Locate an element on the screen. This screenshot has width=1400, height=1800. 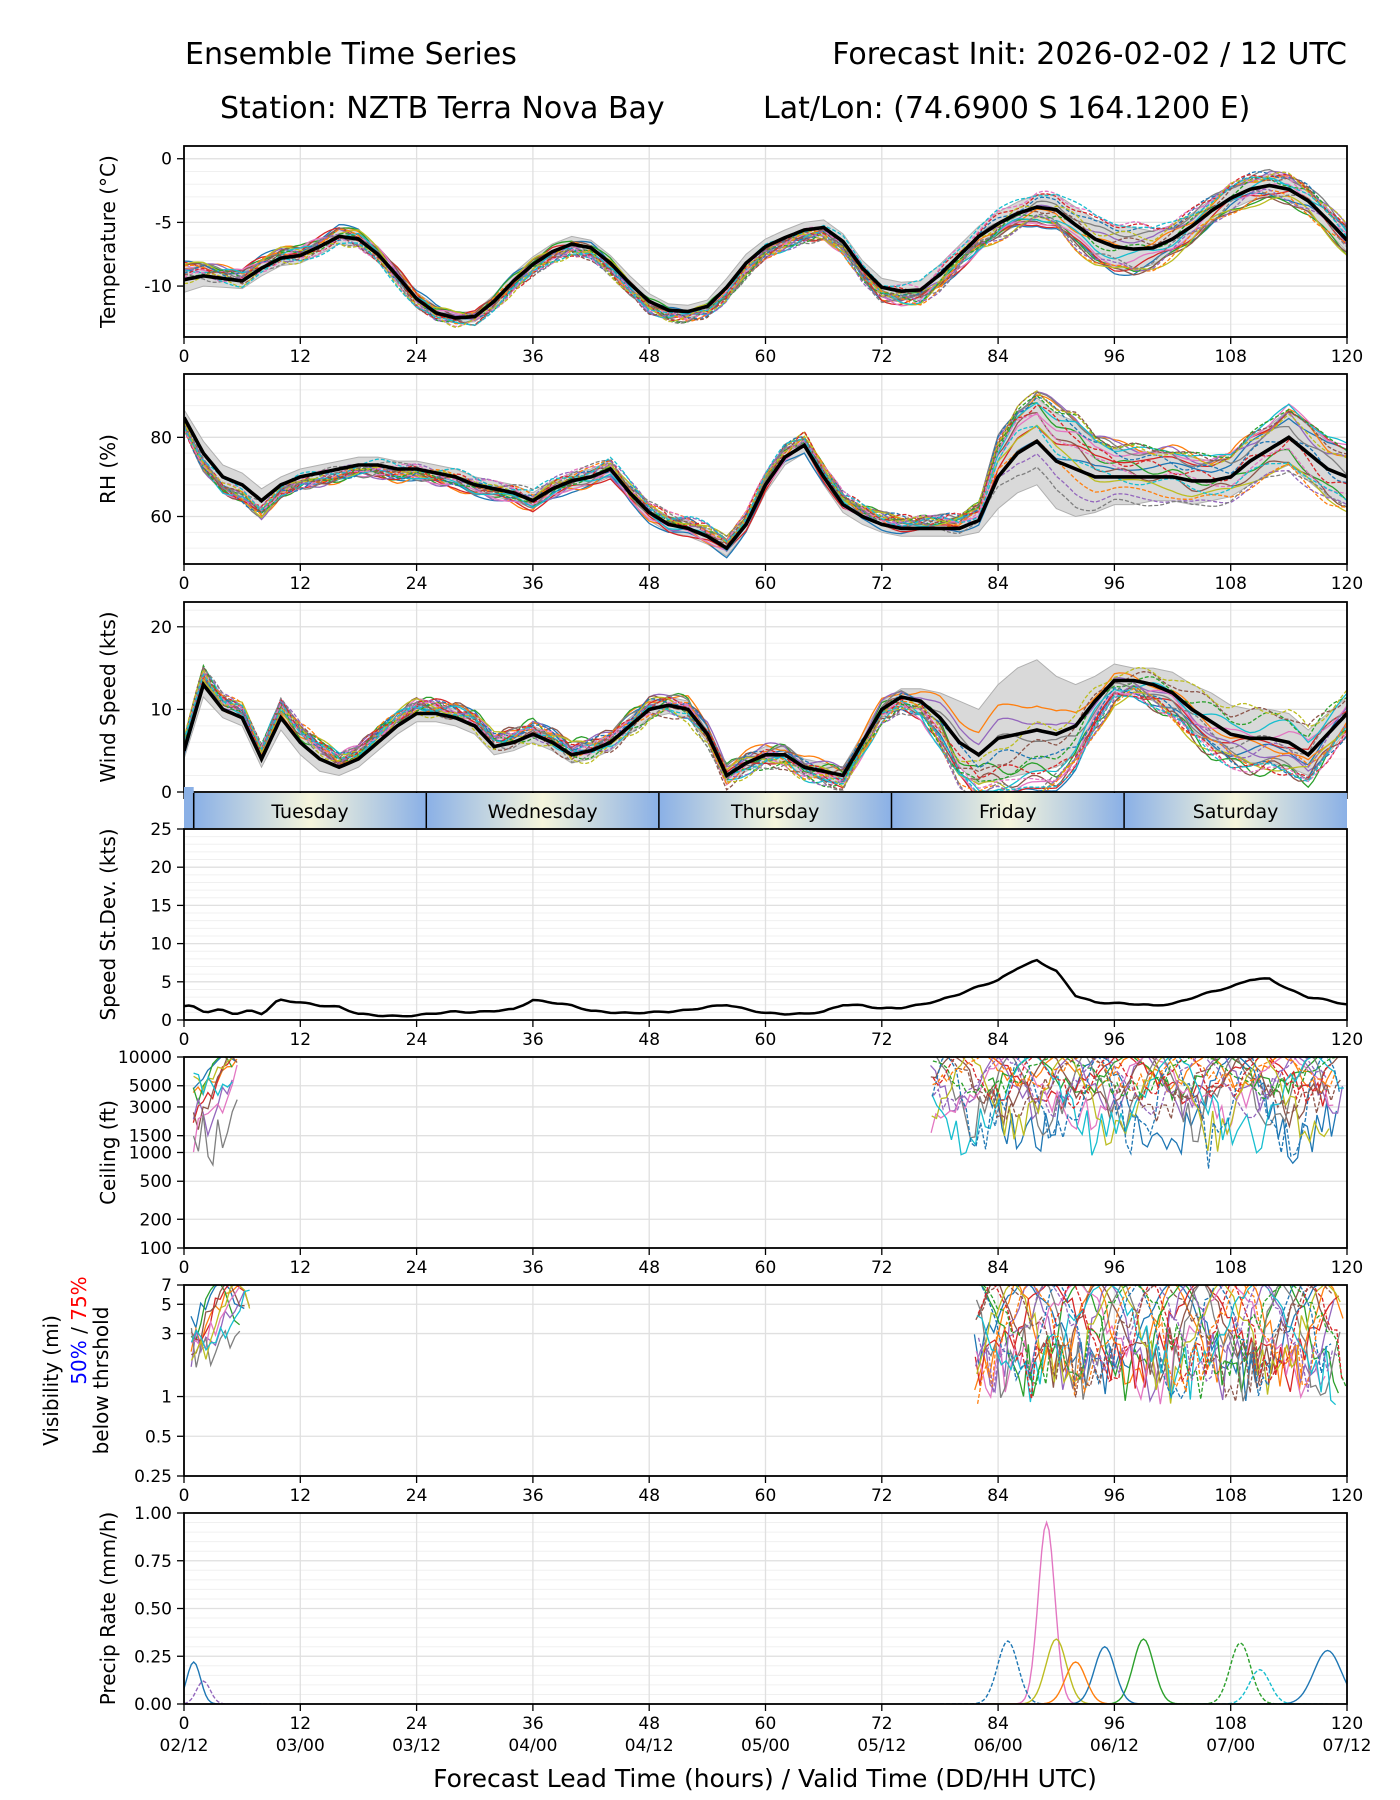
valid-time-label: 04/00 is located at coordinates (532, 1746).